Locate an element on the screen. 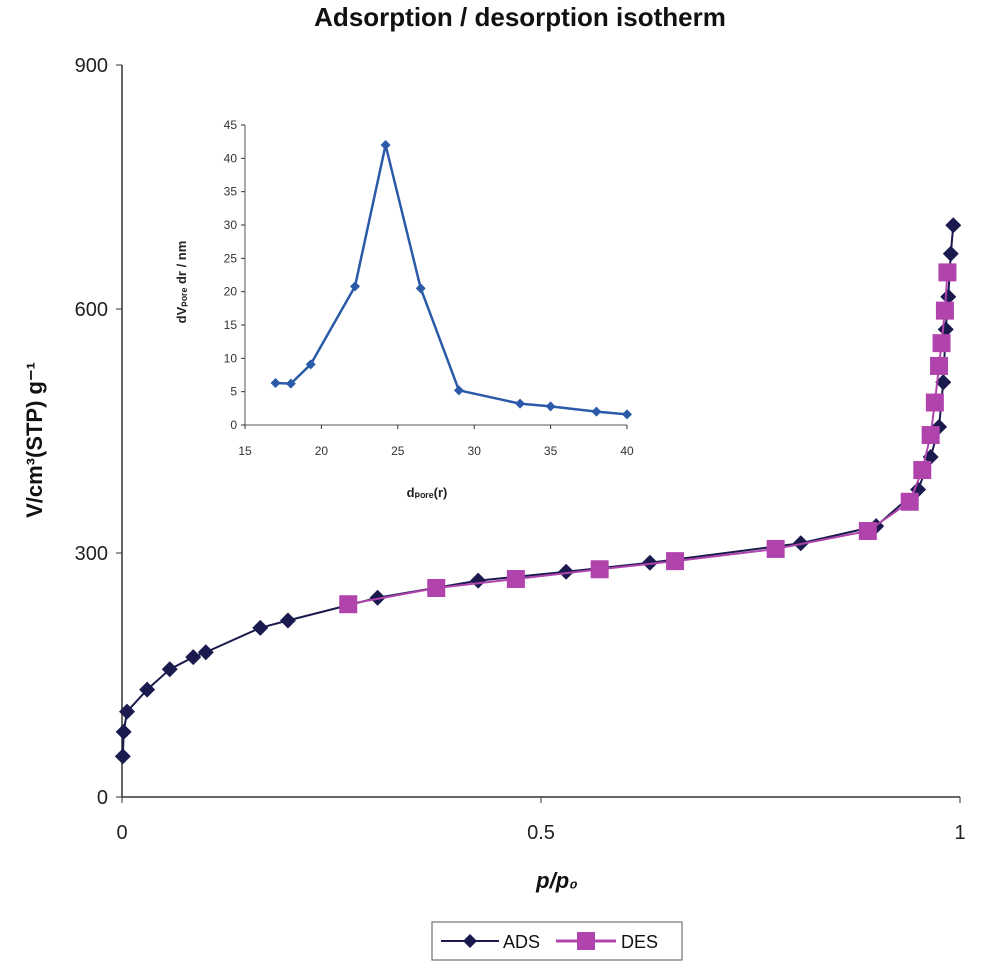  inset-x-tick-label: 40 is located at coordinates (627, 451).